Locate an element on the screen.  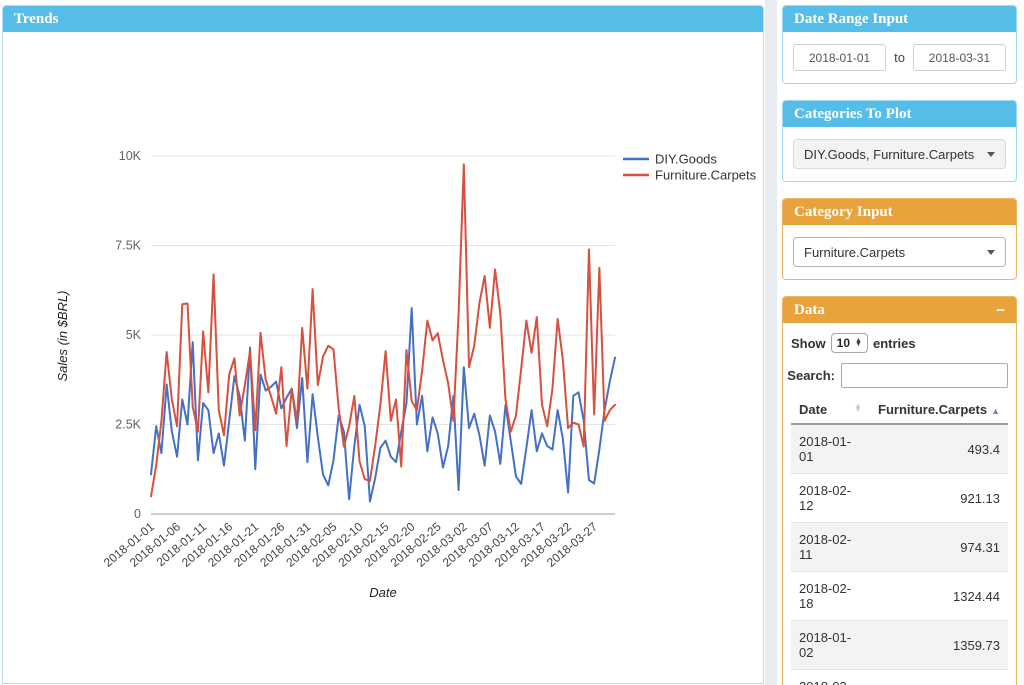
cell-date: 2018-02-10 is located at coordinates (830, 677).